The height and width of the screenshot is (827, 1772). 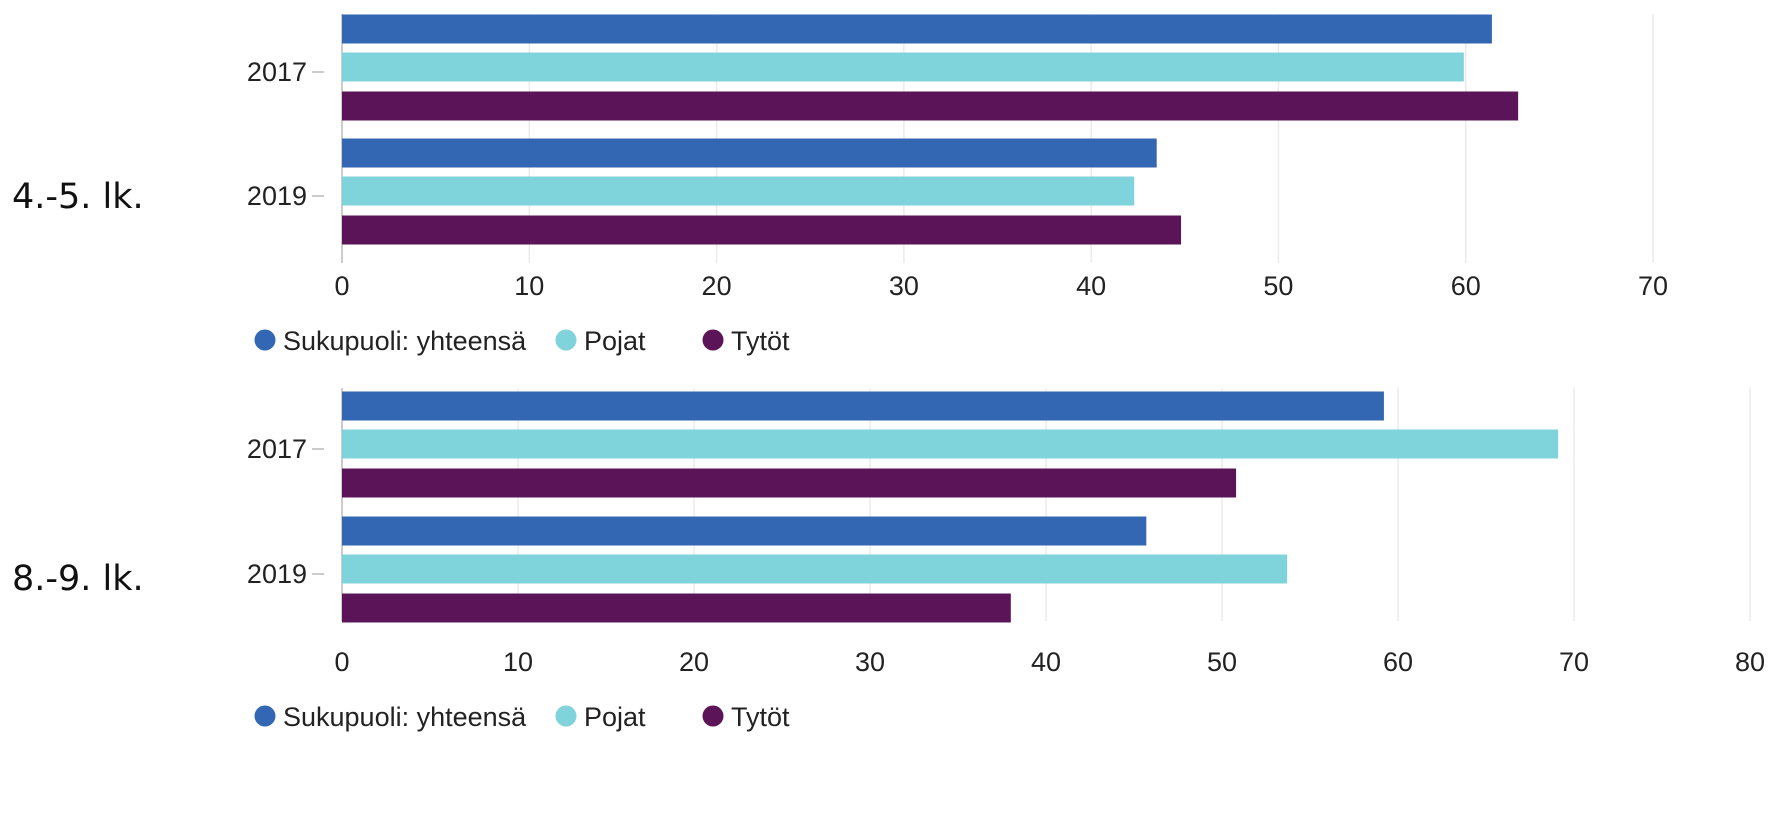 I want to click on group-label: 4.-5. lk., so click(x=78, y=197).